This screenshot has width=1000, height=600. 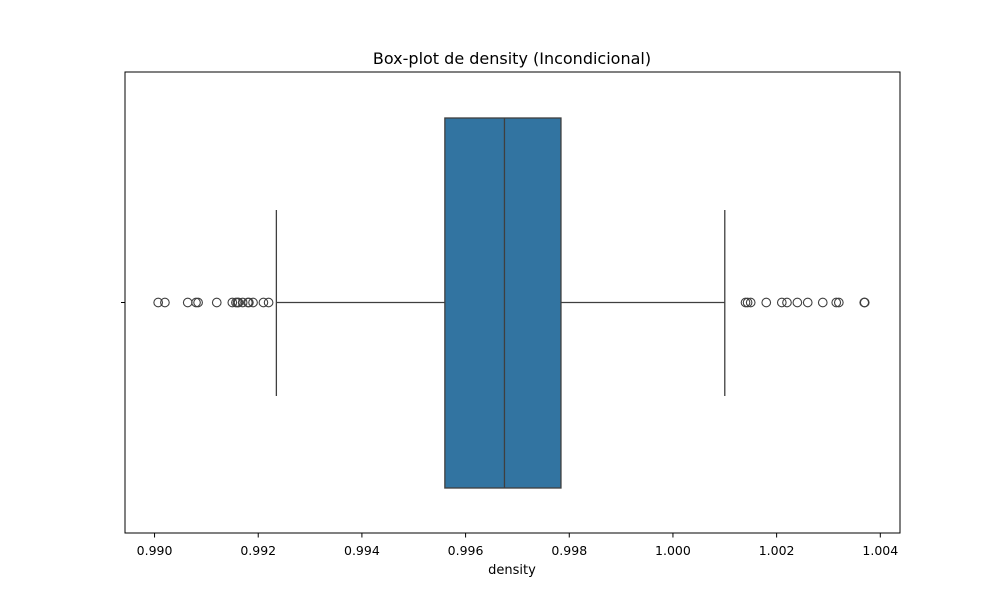 What do you see at coordinates (258, 550) in the screenshot?
I see `x-tick-label: 0.992` at bounding box center [258, 550].